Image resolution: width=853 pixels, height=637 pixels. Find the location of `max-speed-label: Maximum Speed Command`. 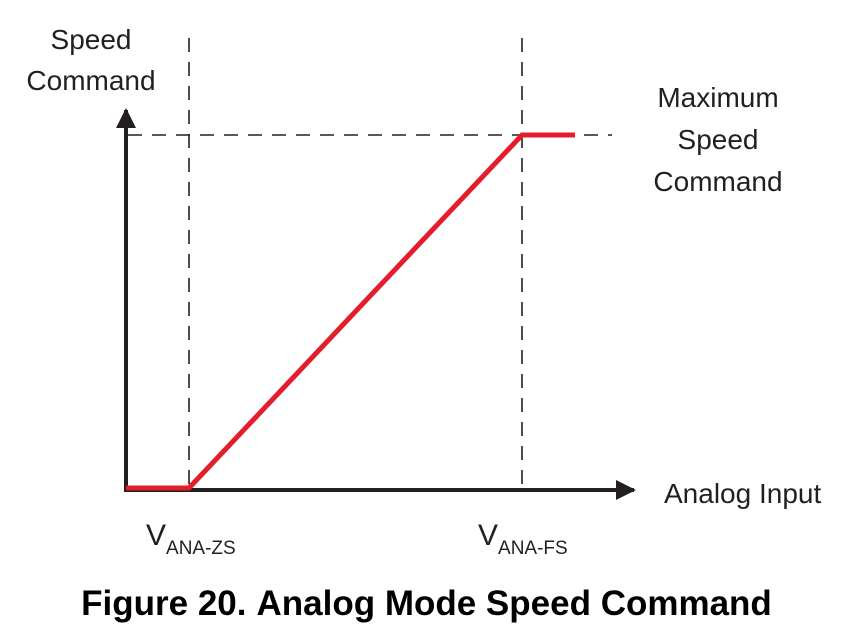

max-speed-label: Maximum Speed Command is located at coordinates (718, 140).